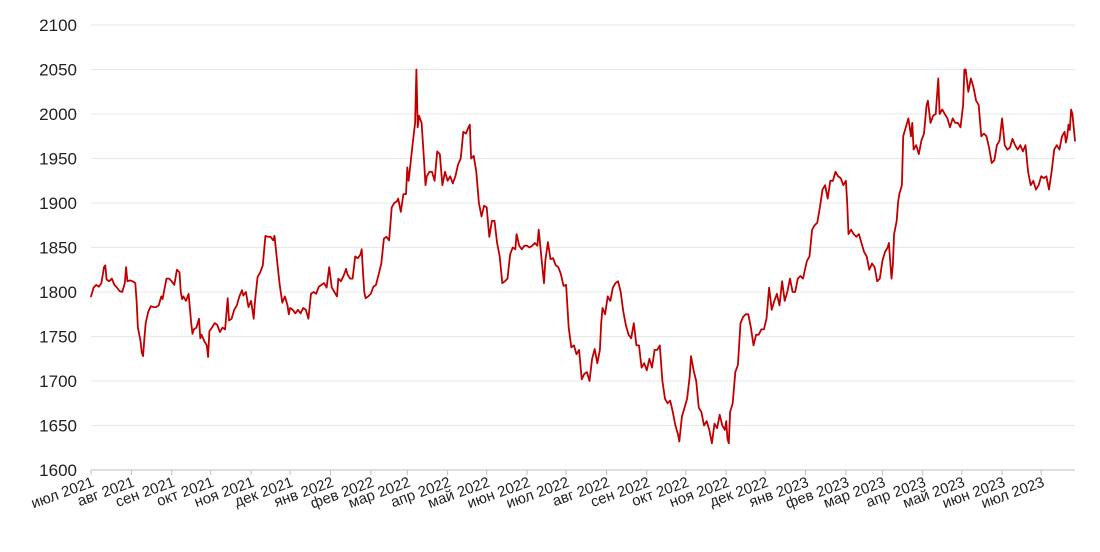 Image resolution: width=1100 pixels, height=552 pixels. What do you see at coordinates (58, 25) in the screenshot?
I see `y-tick-label: 2100` at bounding box center [58, 25].